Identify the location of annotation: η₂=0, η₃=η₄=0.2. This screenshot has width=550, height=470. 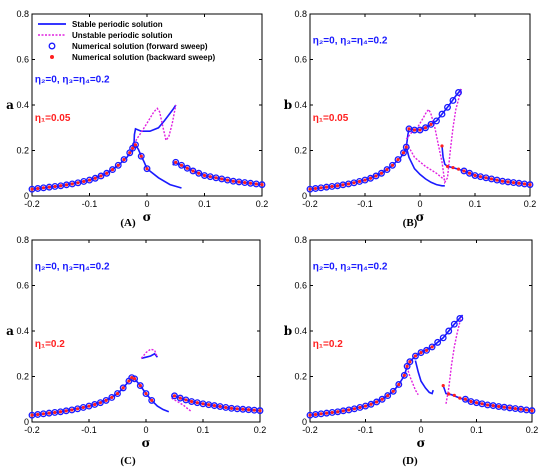
(350, 267).